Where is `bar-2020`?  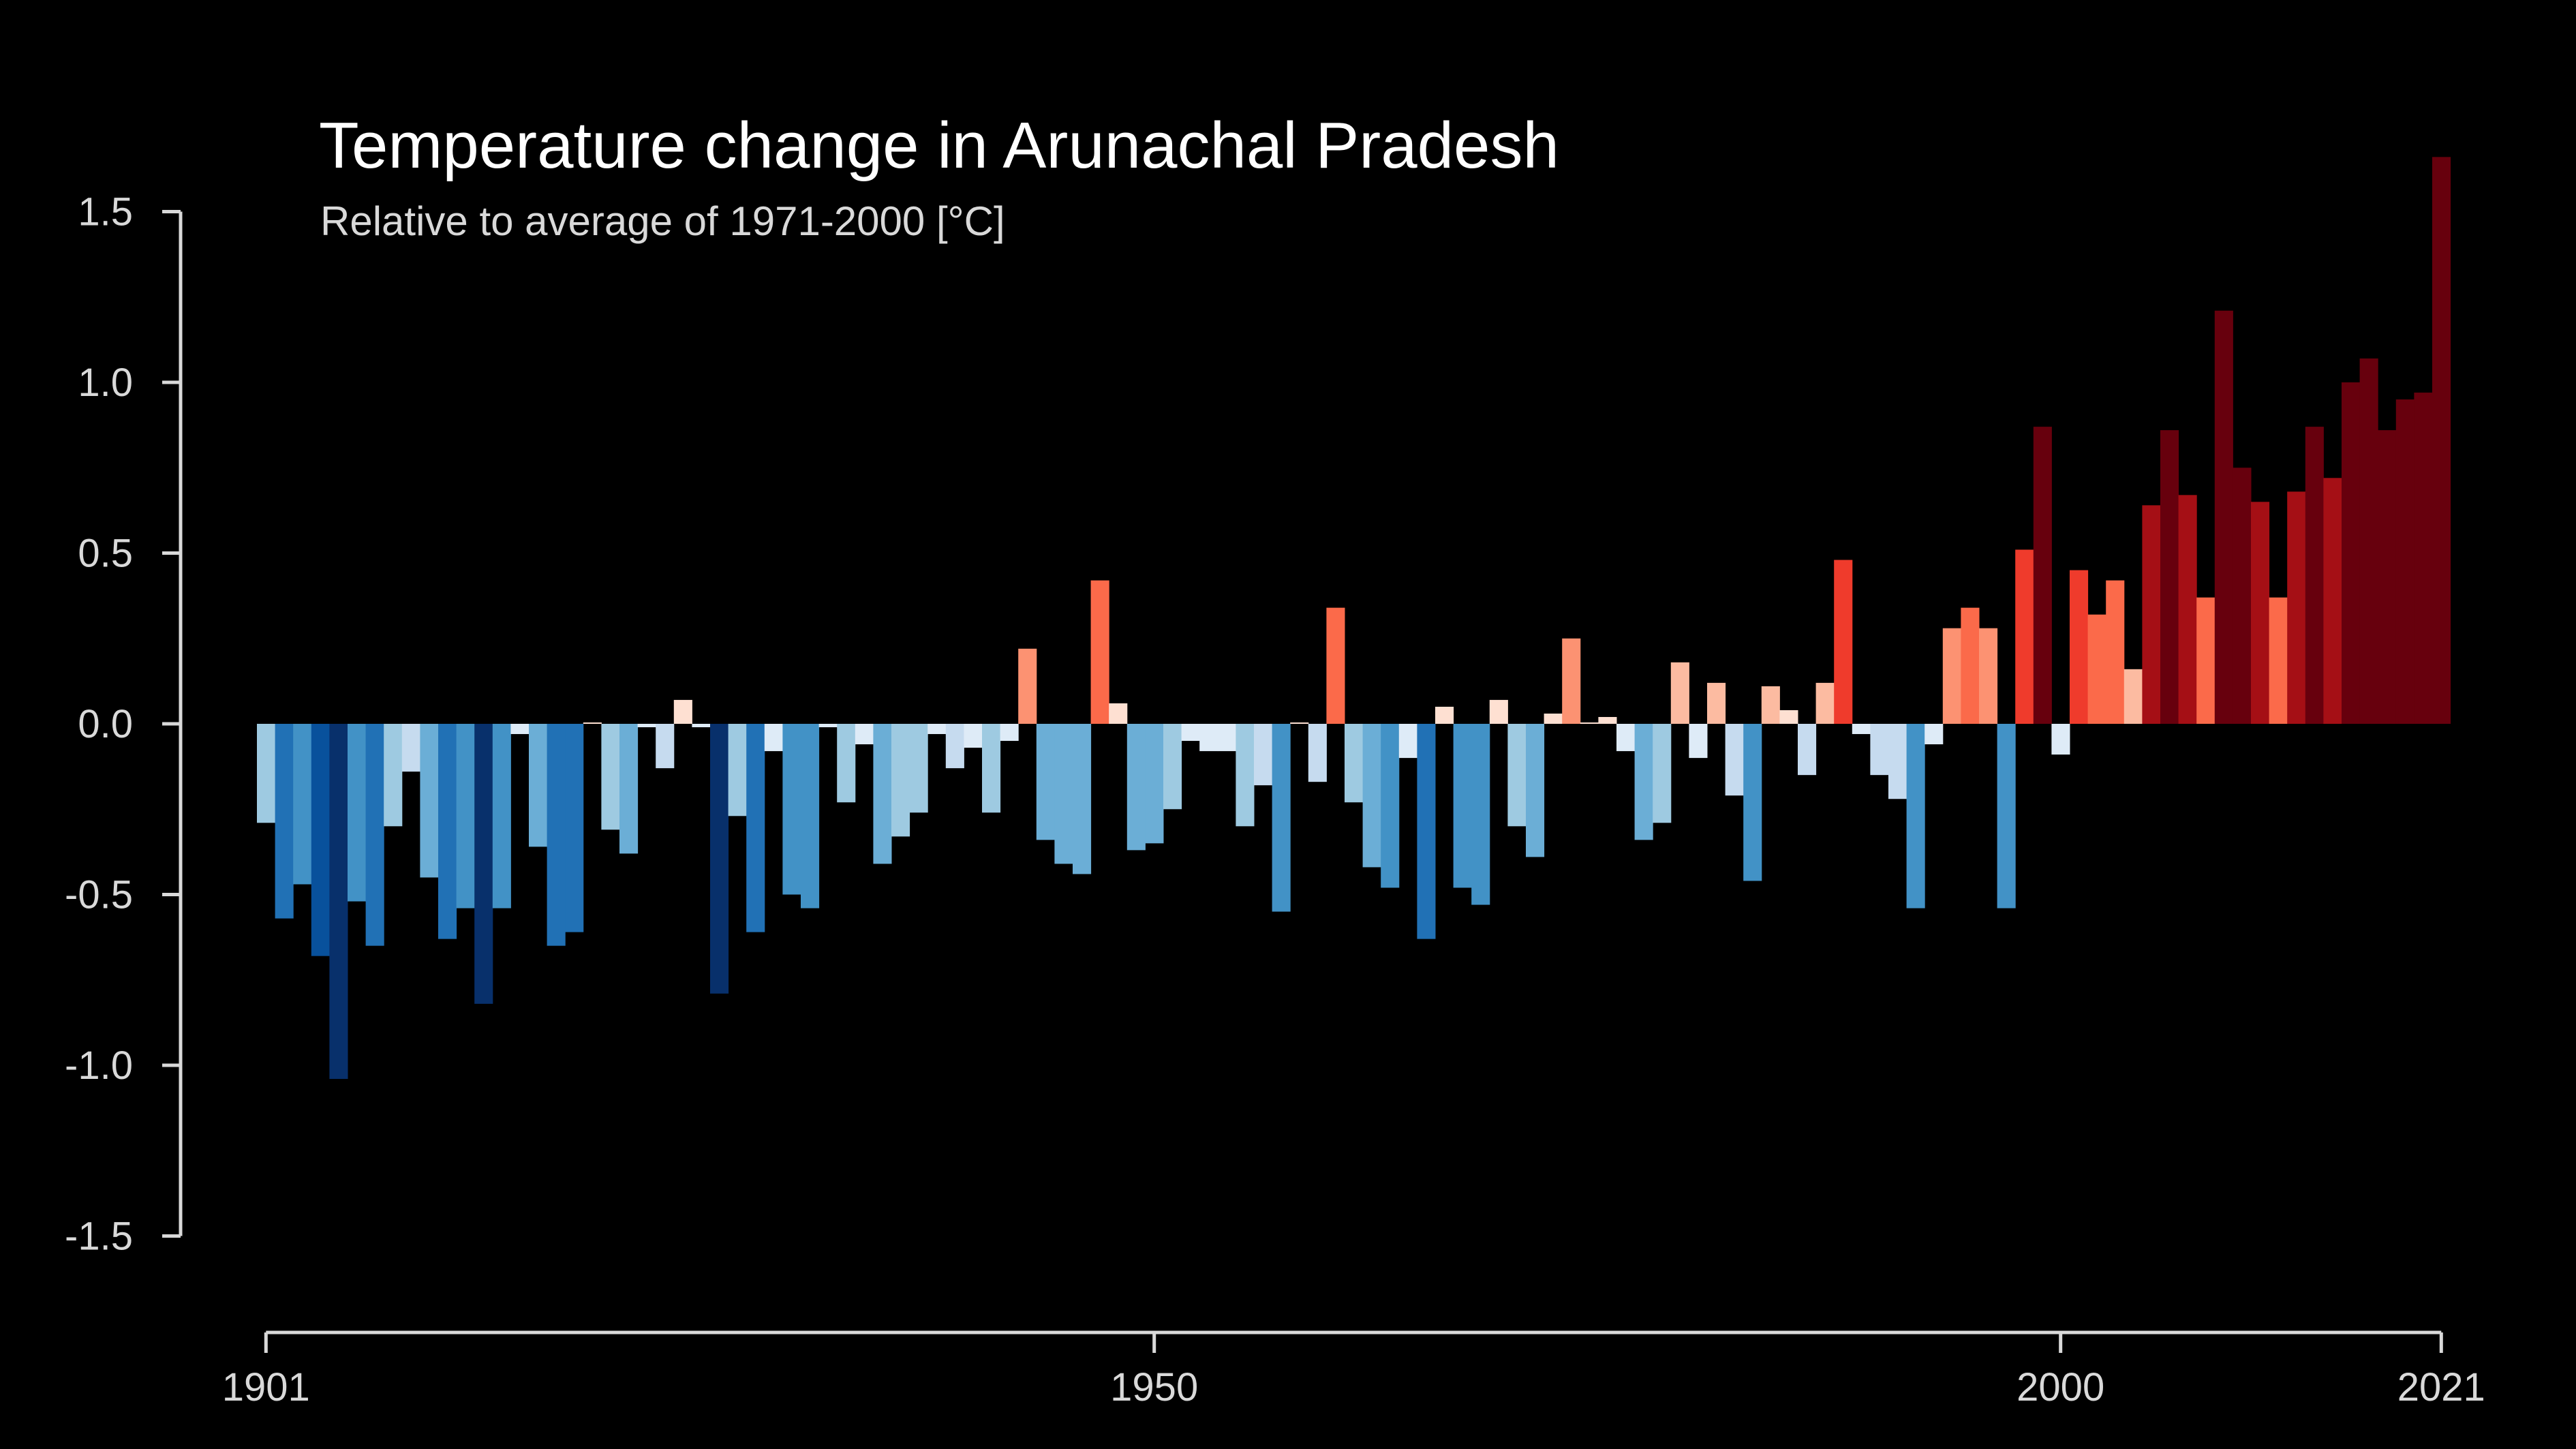
bar-2020 is located at coordinates (2423, 558).